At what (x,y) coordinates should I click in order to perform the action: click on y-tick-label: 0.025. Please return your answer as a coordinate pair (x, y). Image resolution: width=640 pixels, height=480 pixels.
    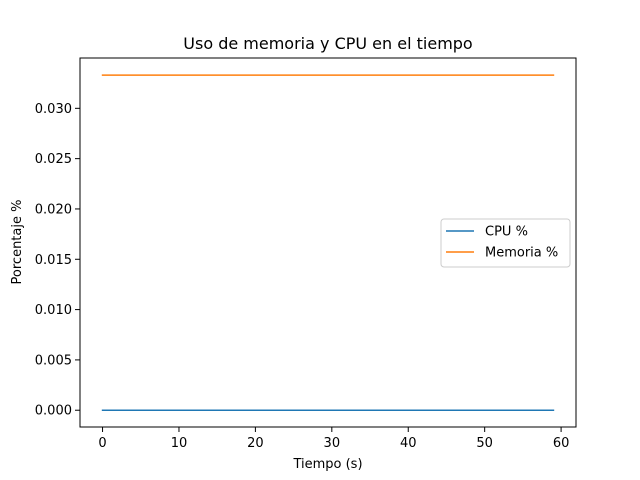
    Looking at the image, I should click on (53, 159).